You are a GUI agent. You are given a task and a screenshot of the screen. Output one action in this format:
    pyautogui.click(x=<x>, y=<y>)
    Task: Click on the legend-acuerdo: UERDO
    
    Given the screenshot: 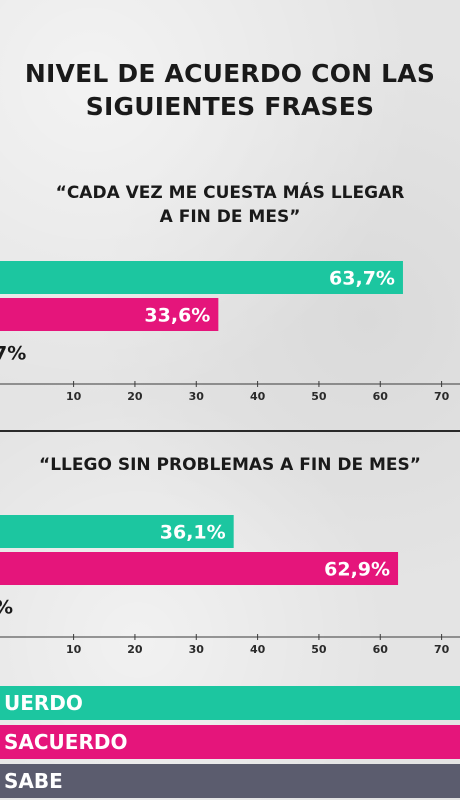 What is the action you would take?
    pyautogui.click(x=230, y=703)
    